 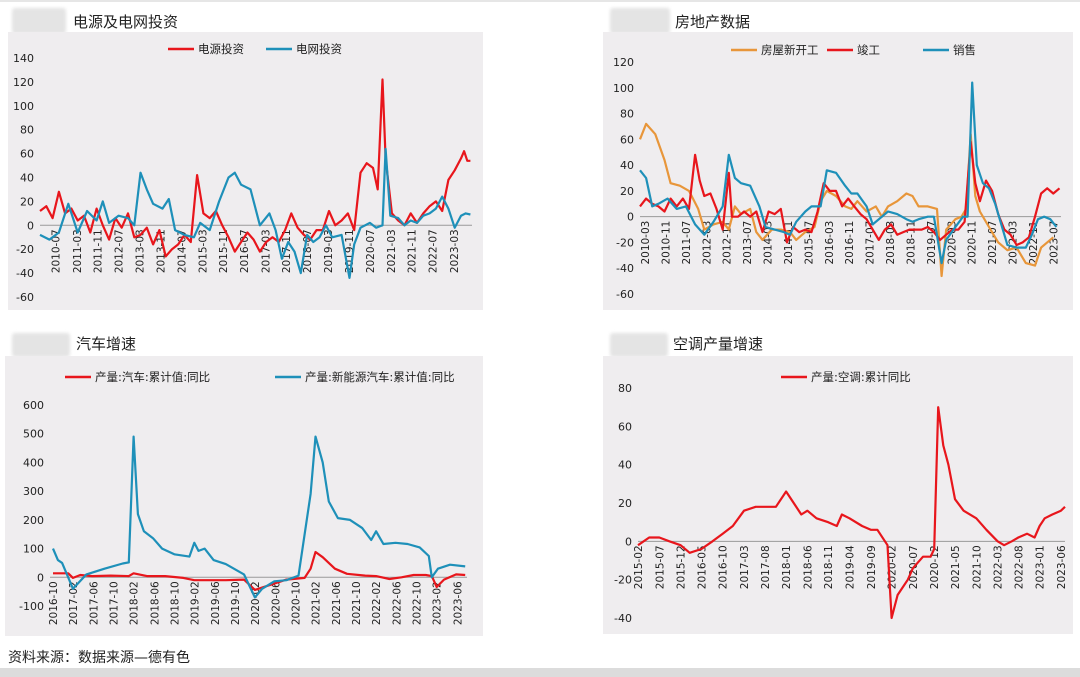 I want to click on y-tick-label: 200, so click(x=33, y=520).